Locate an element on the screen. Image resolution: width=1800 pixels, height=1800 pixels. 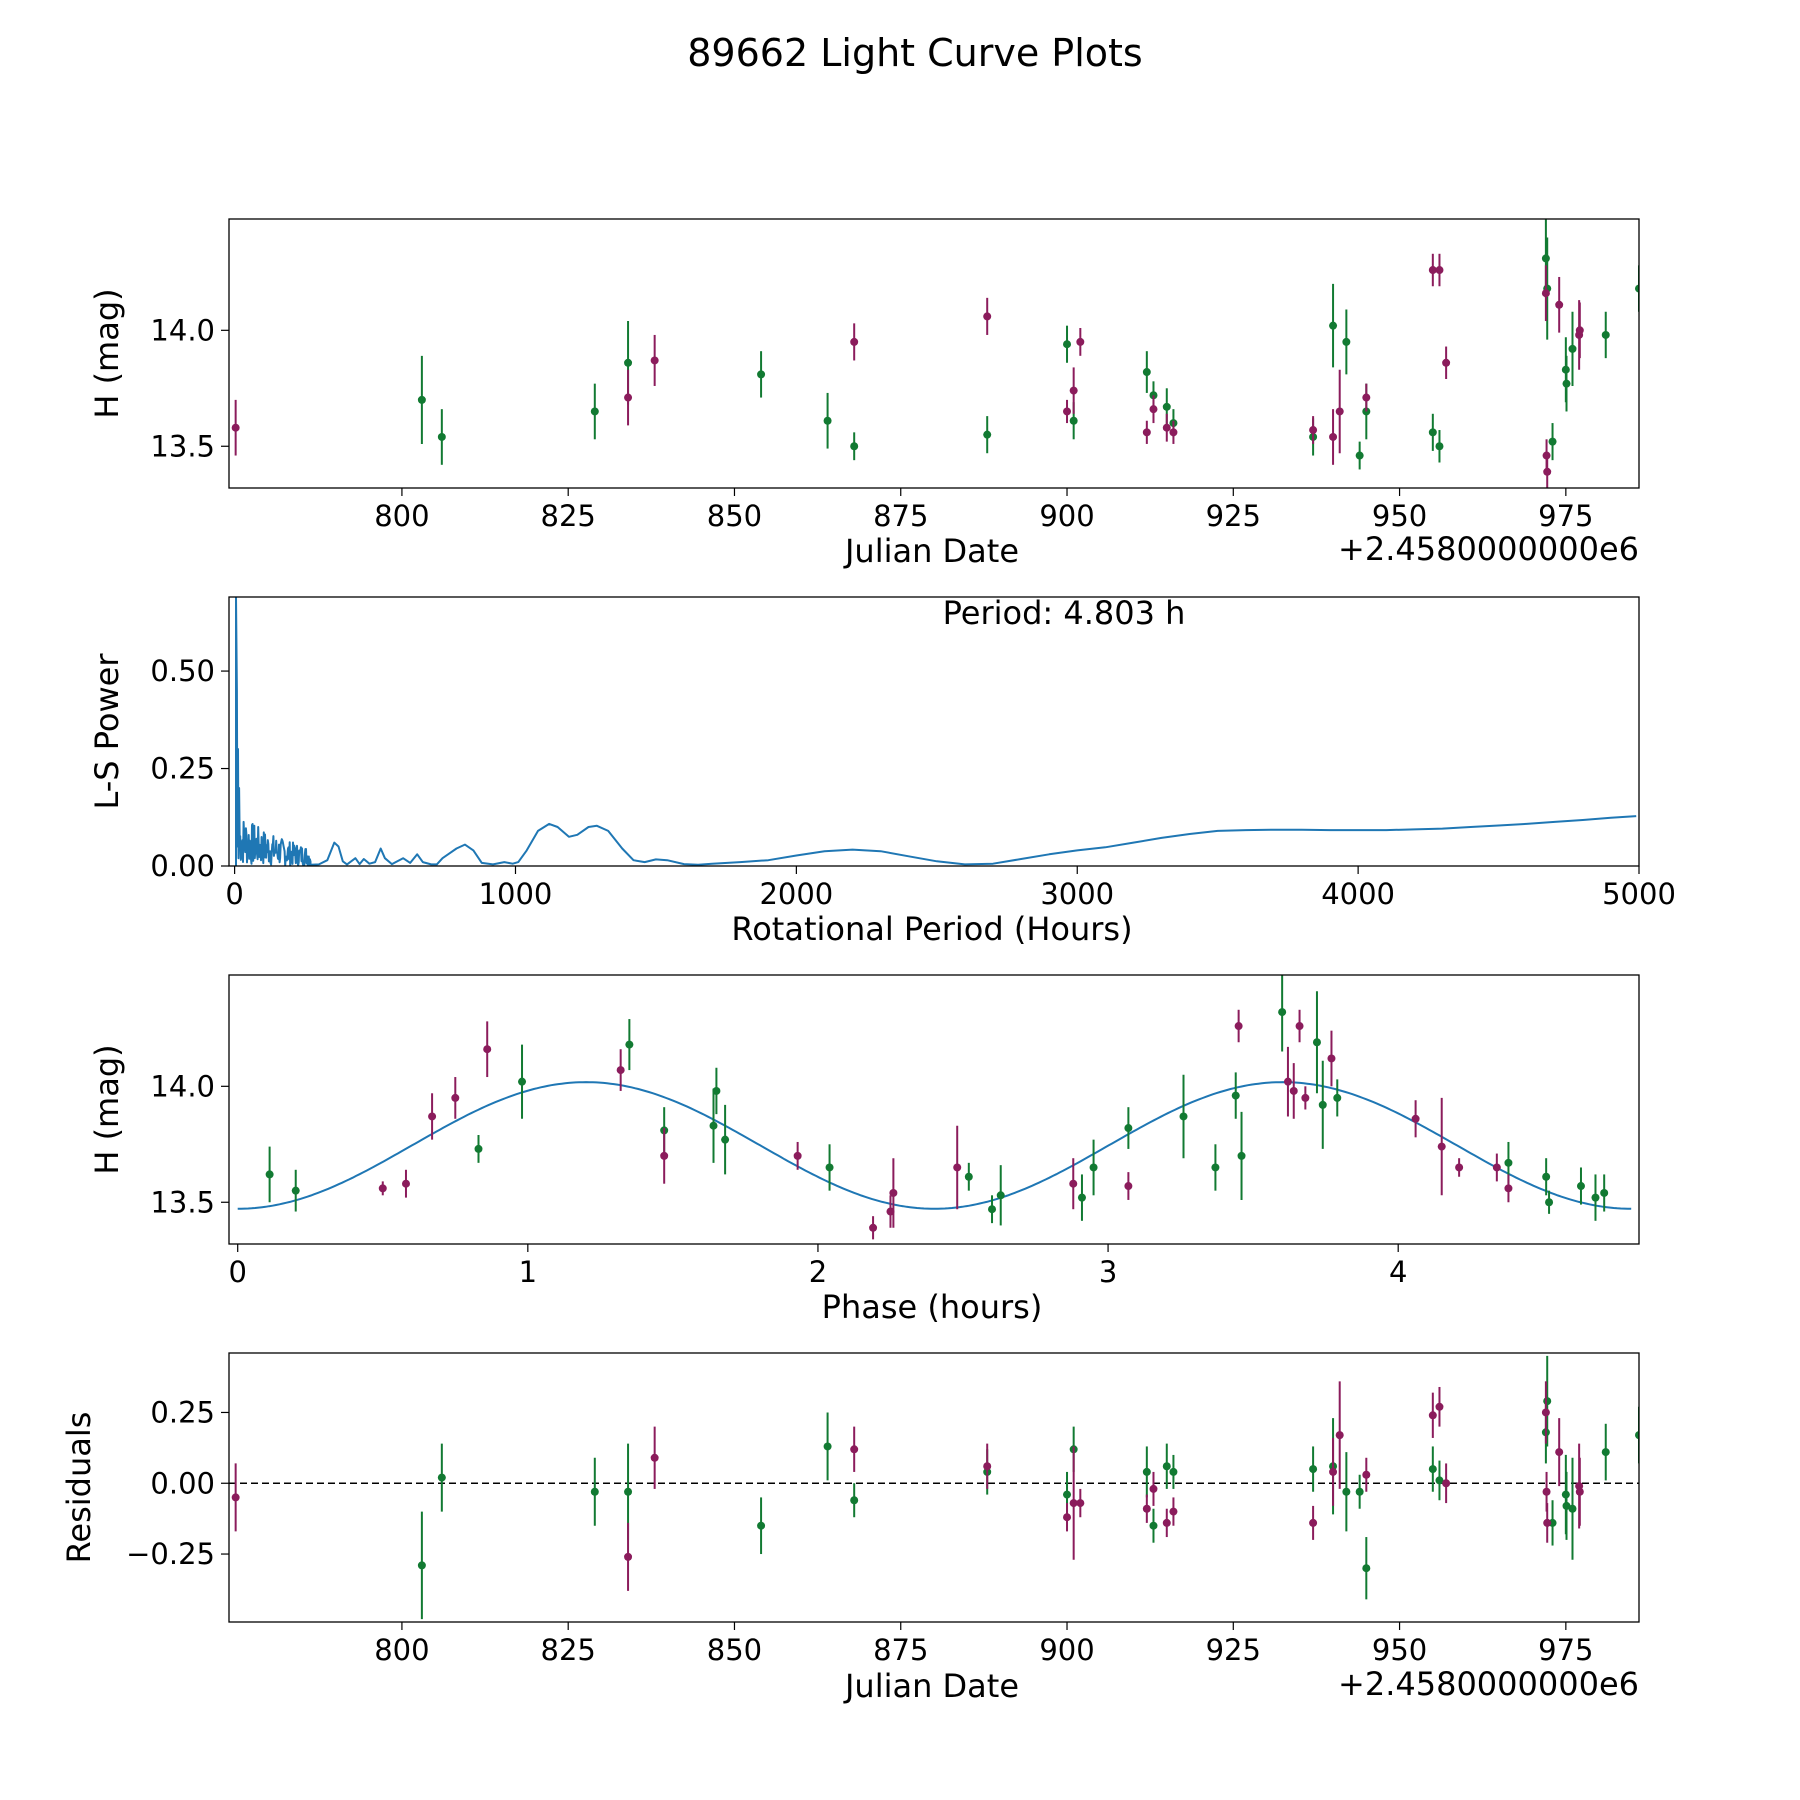
x-tick-label: 2 is located at coordinates (818, 1272).